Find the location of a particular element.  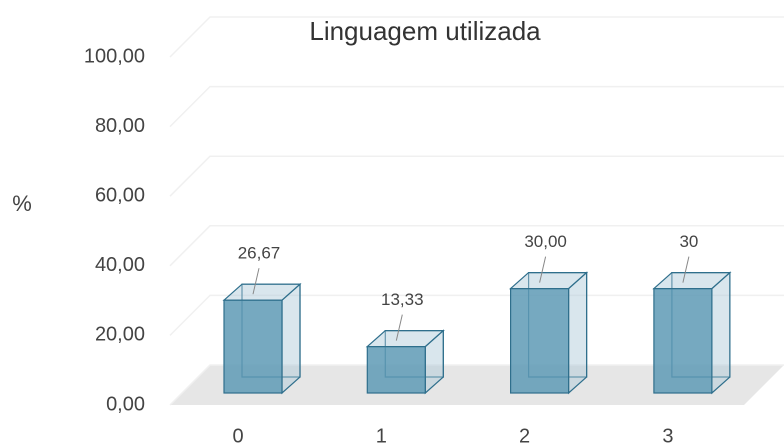

x-tick-label: 1 is located at coordinates (381, 436).